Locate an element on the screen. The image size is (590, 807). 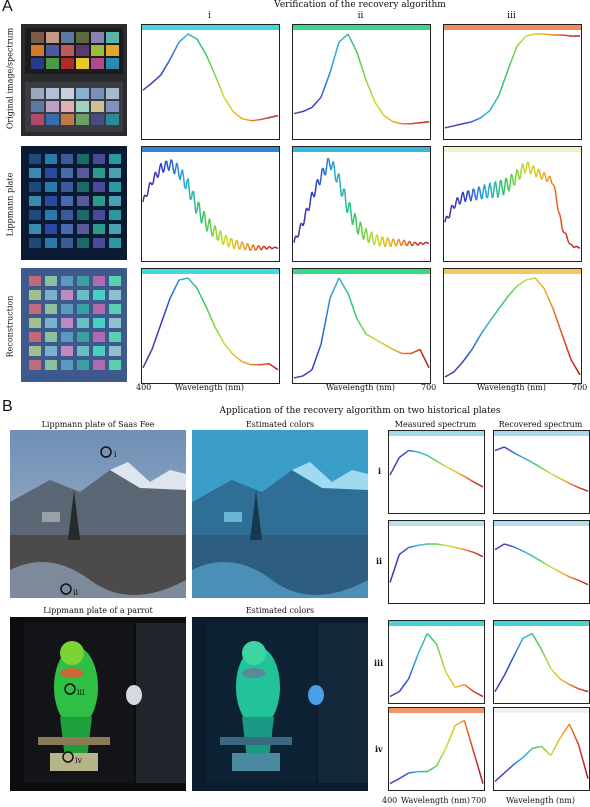
plot-b-i-recovered is located at coordinates (541, 472).